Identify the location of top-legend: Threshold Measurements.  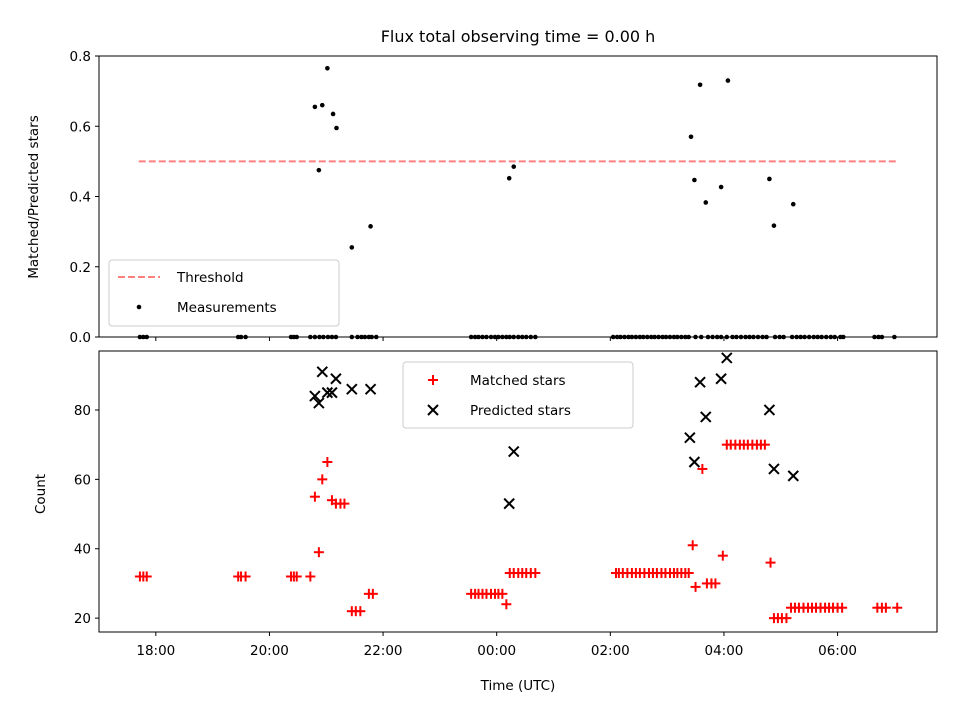
(224, 293).